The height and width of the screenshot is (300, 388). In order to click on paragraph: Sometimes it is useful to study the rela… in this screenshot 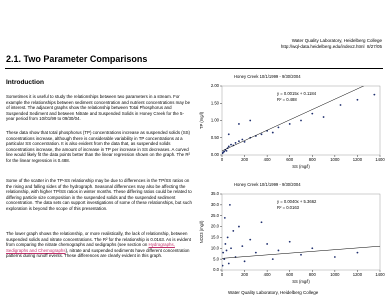, I will do `click(99, 108)`.